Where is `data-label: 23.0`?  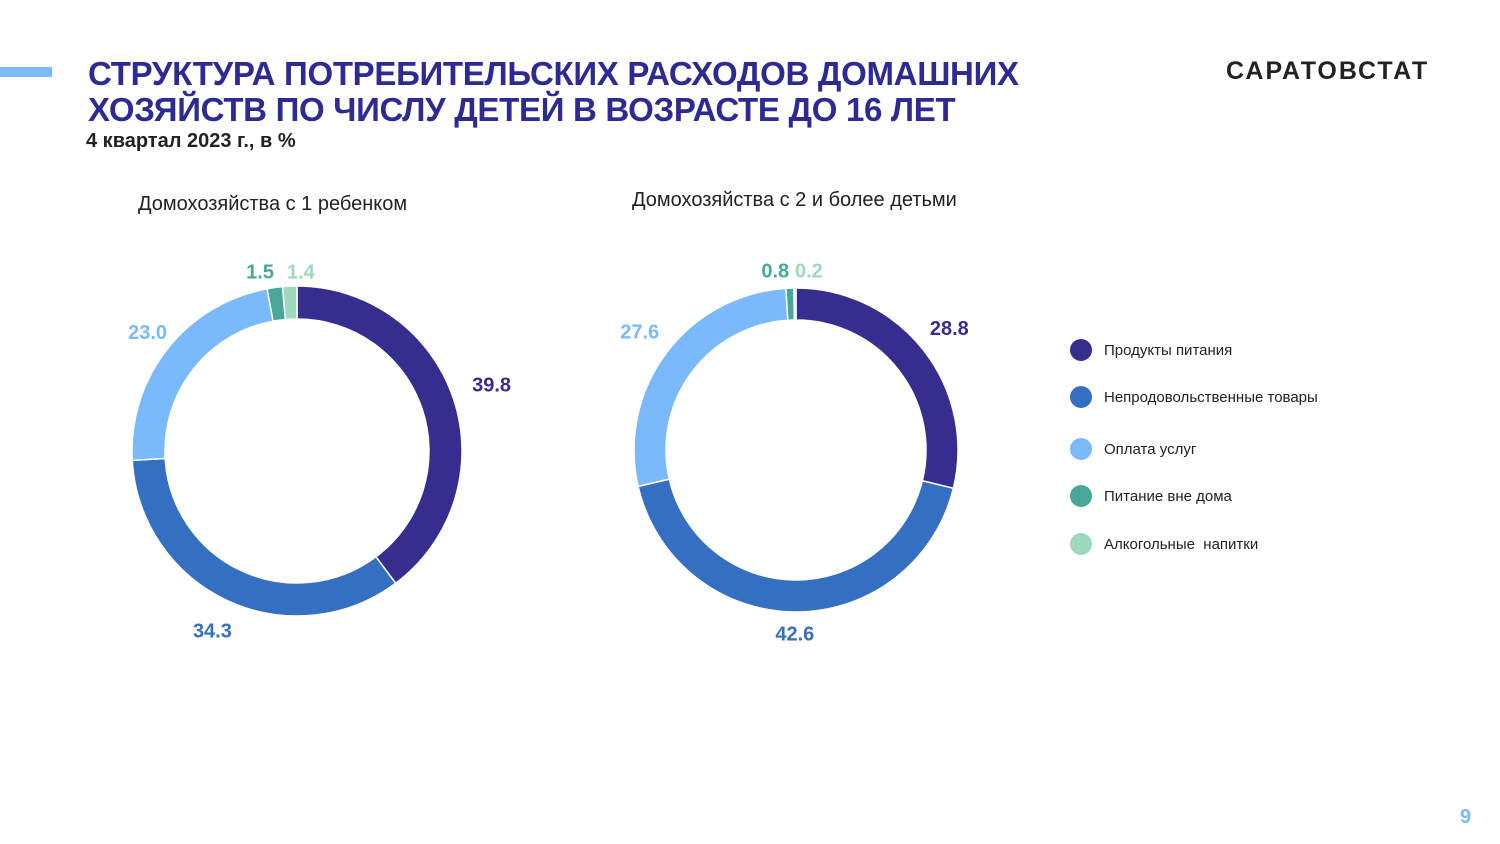 data-label: 23.0 is located at coordinates (147, 333).